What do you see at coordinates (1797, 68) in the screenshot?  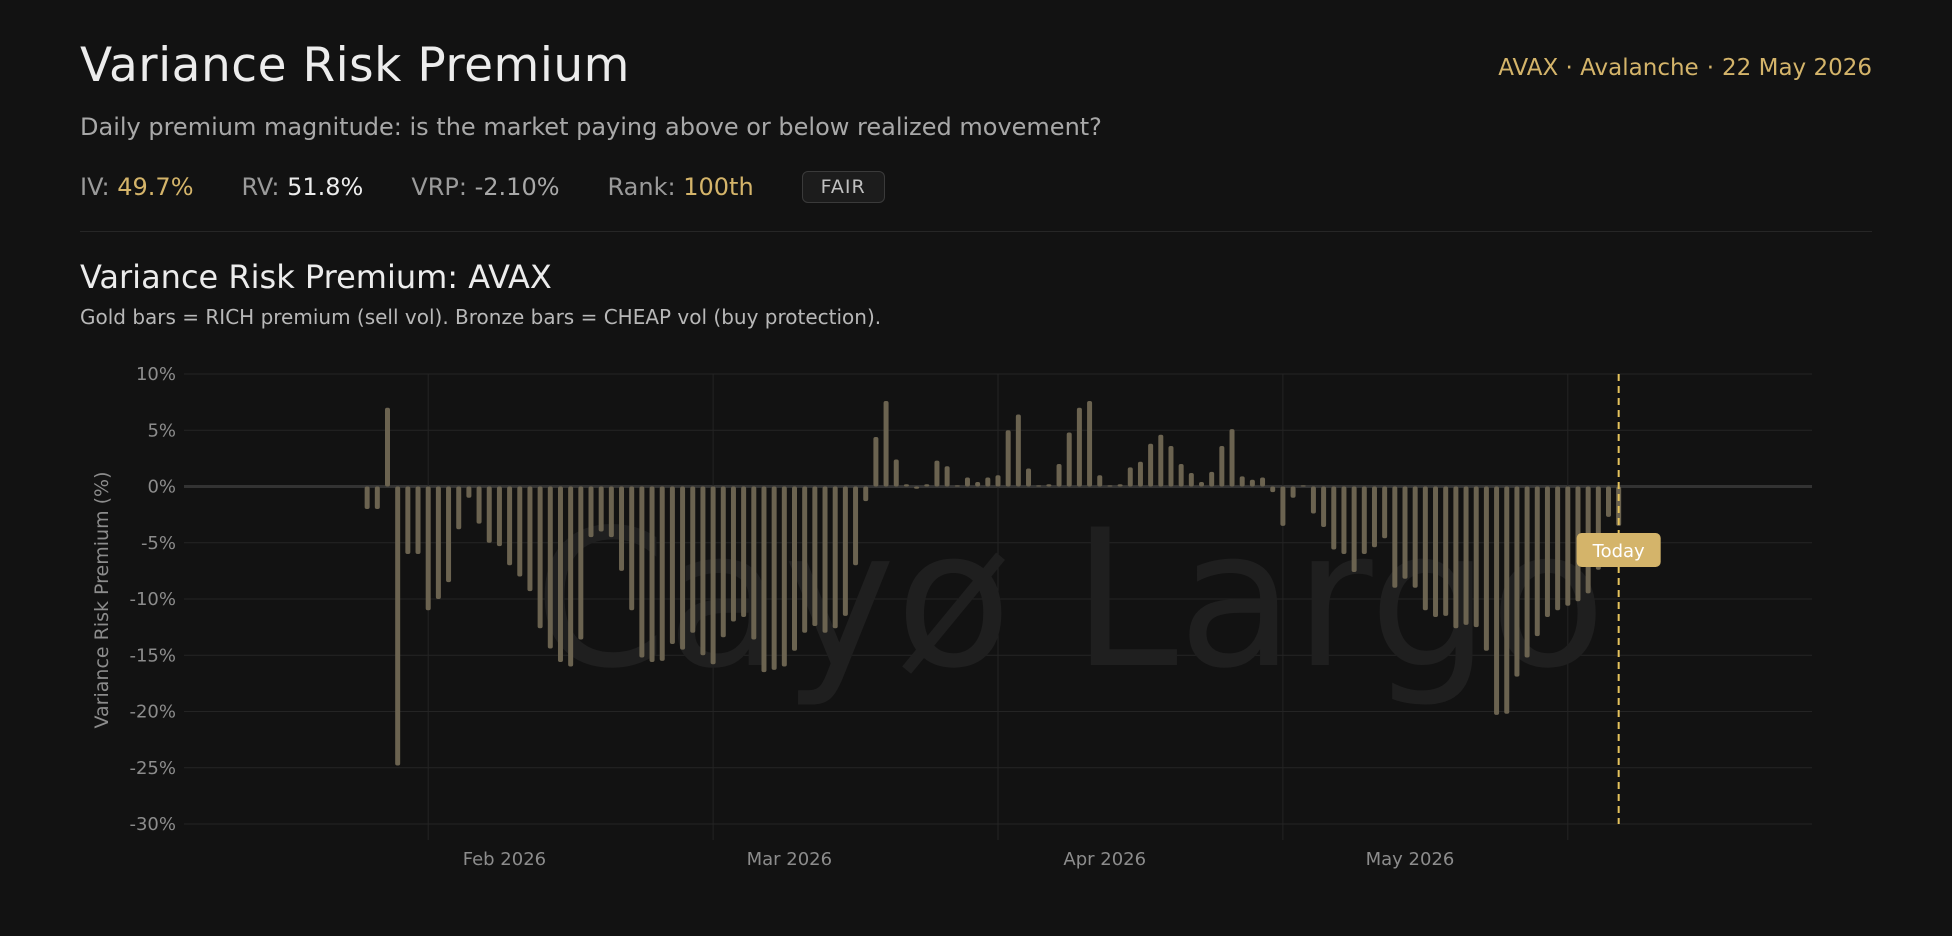 I see `as-of-date: 22 May 2026` at bounding box center [1797, 68].